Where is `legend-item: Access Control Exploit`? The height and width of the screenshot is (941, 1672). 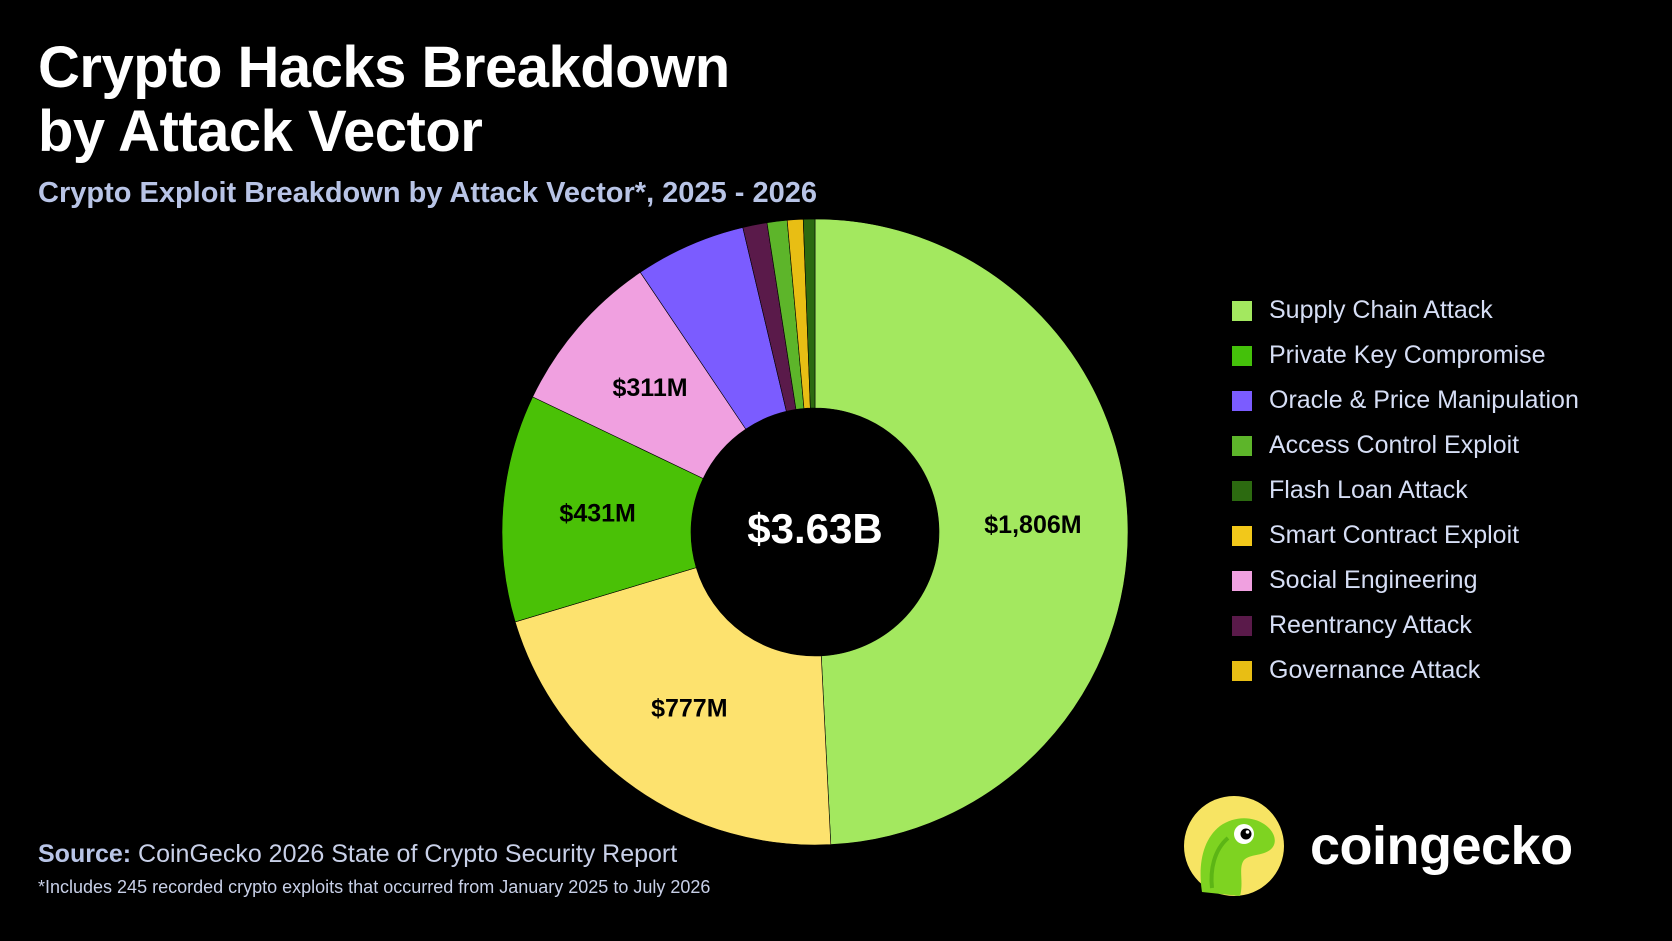 legend-item: Access Control Exploit is located at coordinates (1405, 445).